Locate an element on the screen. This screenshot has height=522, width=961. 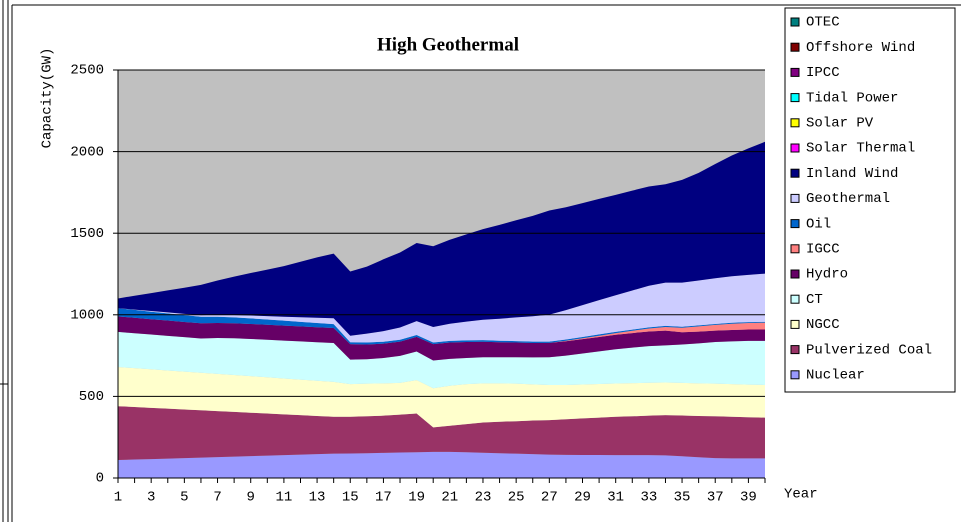
x-tick-label: 27 is located at coordinates (549, 498).